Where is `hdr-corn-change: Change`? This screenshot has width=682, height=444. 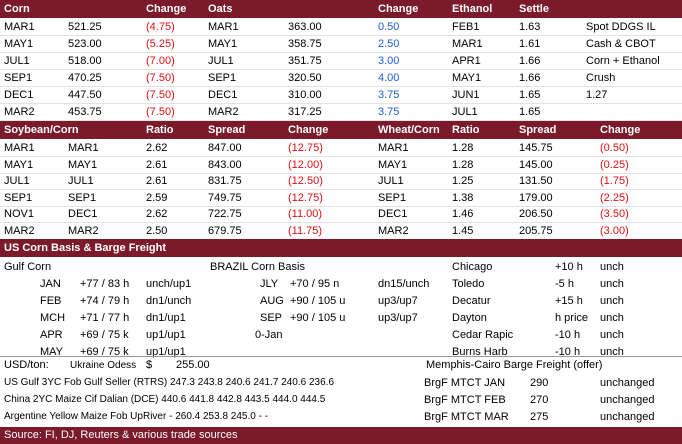 hdr-corn-change: Change is located at coordinates (166, 9).